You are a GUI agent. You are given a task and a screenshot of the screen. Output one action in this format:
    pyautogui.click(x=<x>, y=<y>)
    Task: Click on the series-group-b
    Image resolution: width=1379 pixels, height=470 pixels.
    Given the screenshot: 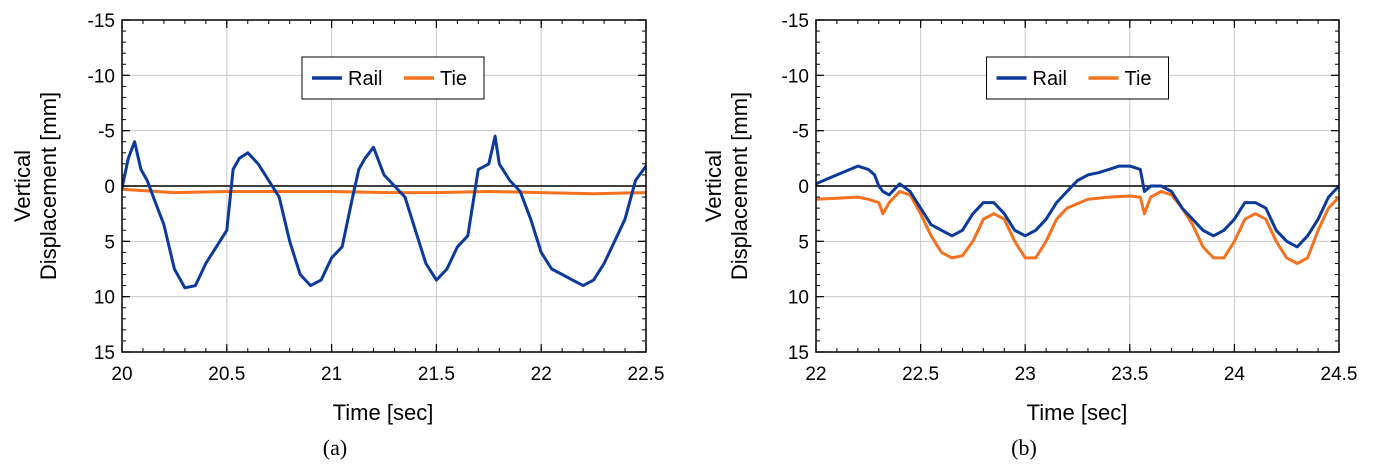 What is the action you would take?
    pyautogui.click(x=1077, y=214)
    